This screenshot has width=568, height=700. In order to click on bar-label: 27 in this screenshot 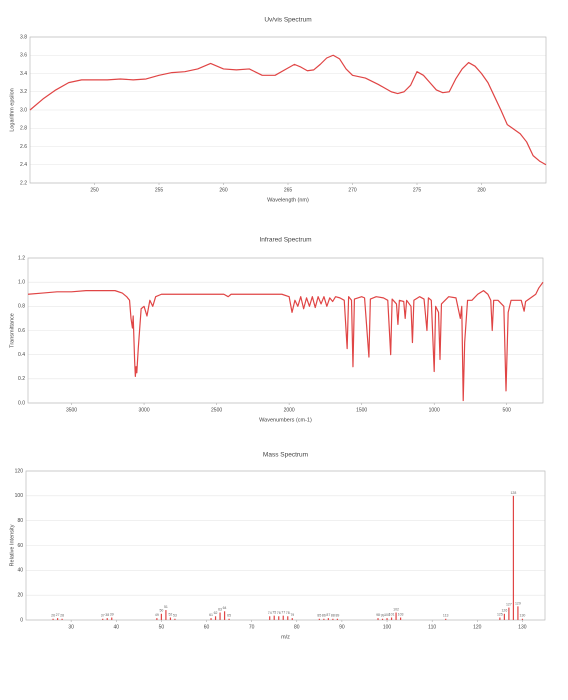, I will do `click(58, 615)`.